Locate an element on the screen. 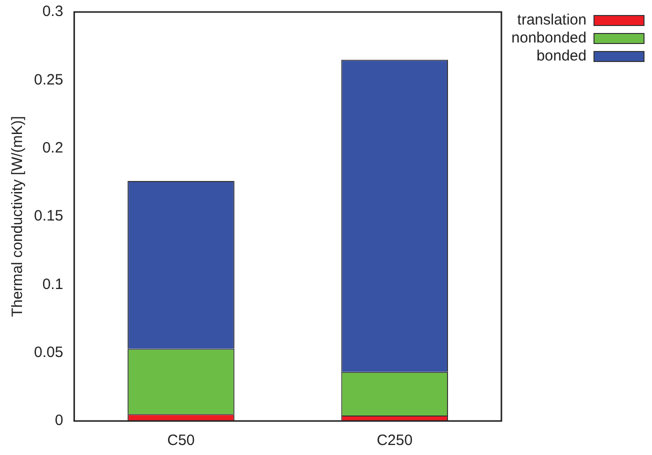  legend-label: translation is located at coordinates (551, 20).